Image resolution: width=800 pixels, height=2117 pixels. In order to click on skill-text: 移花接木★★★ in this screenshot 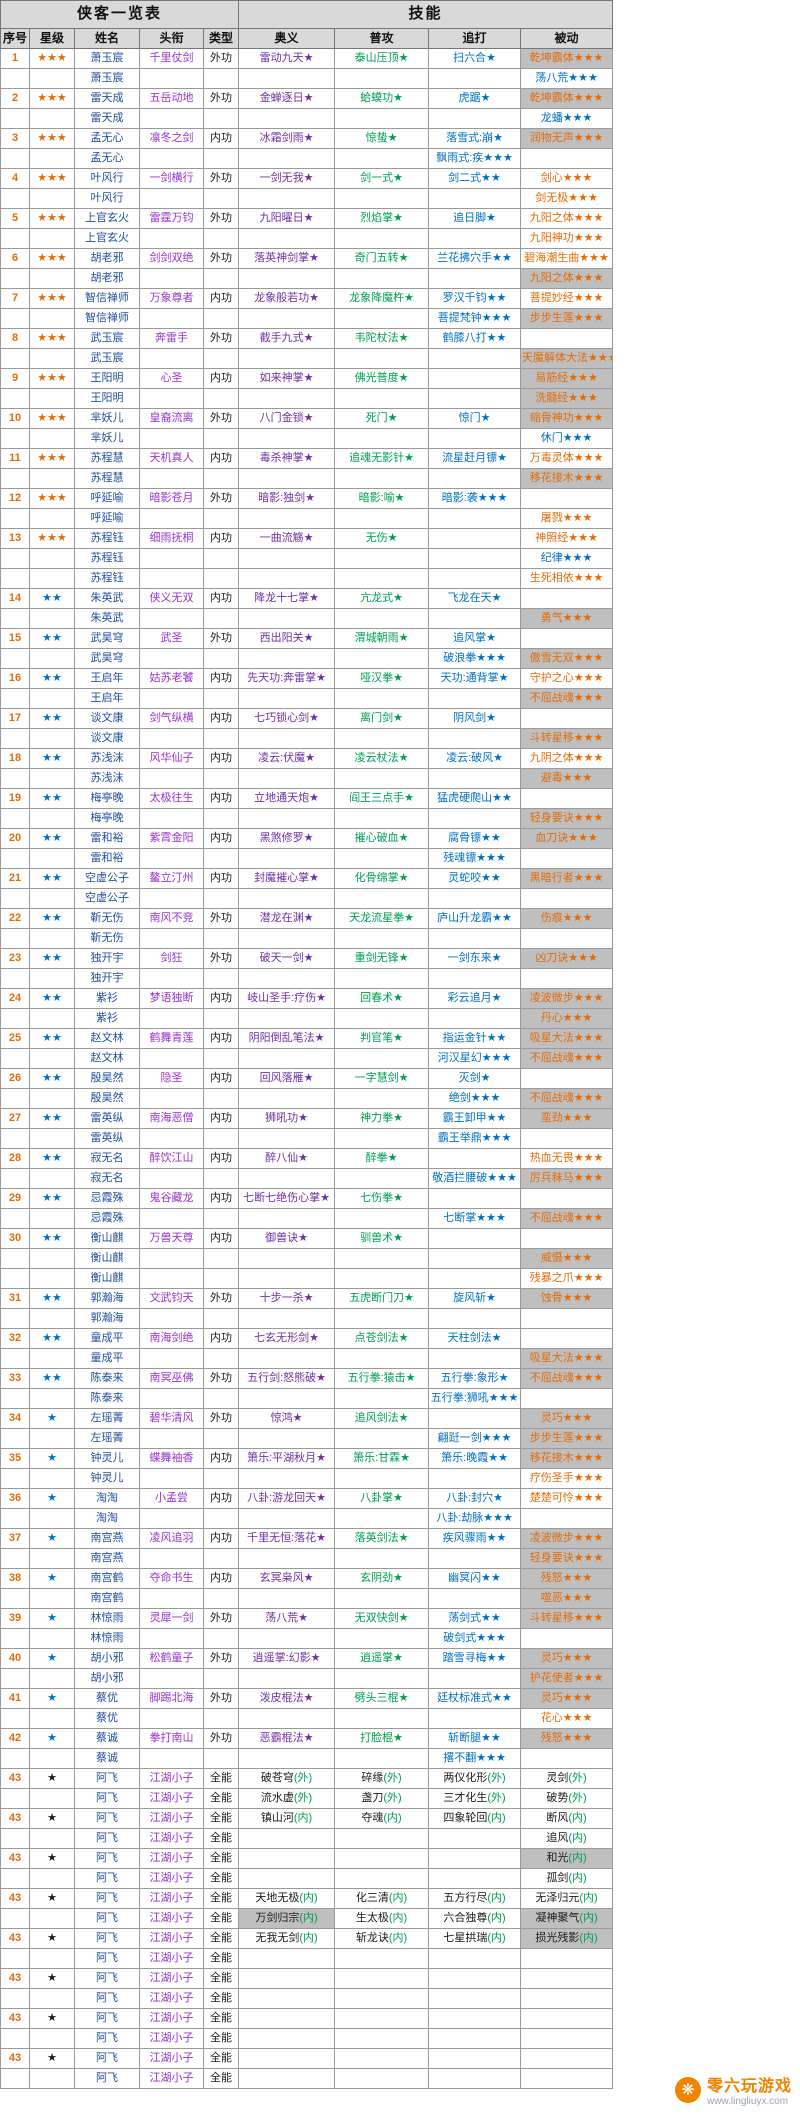, I will do `click(566, 478)`.